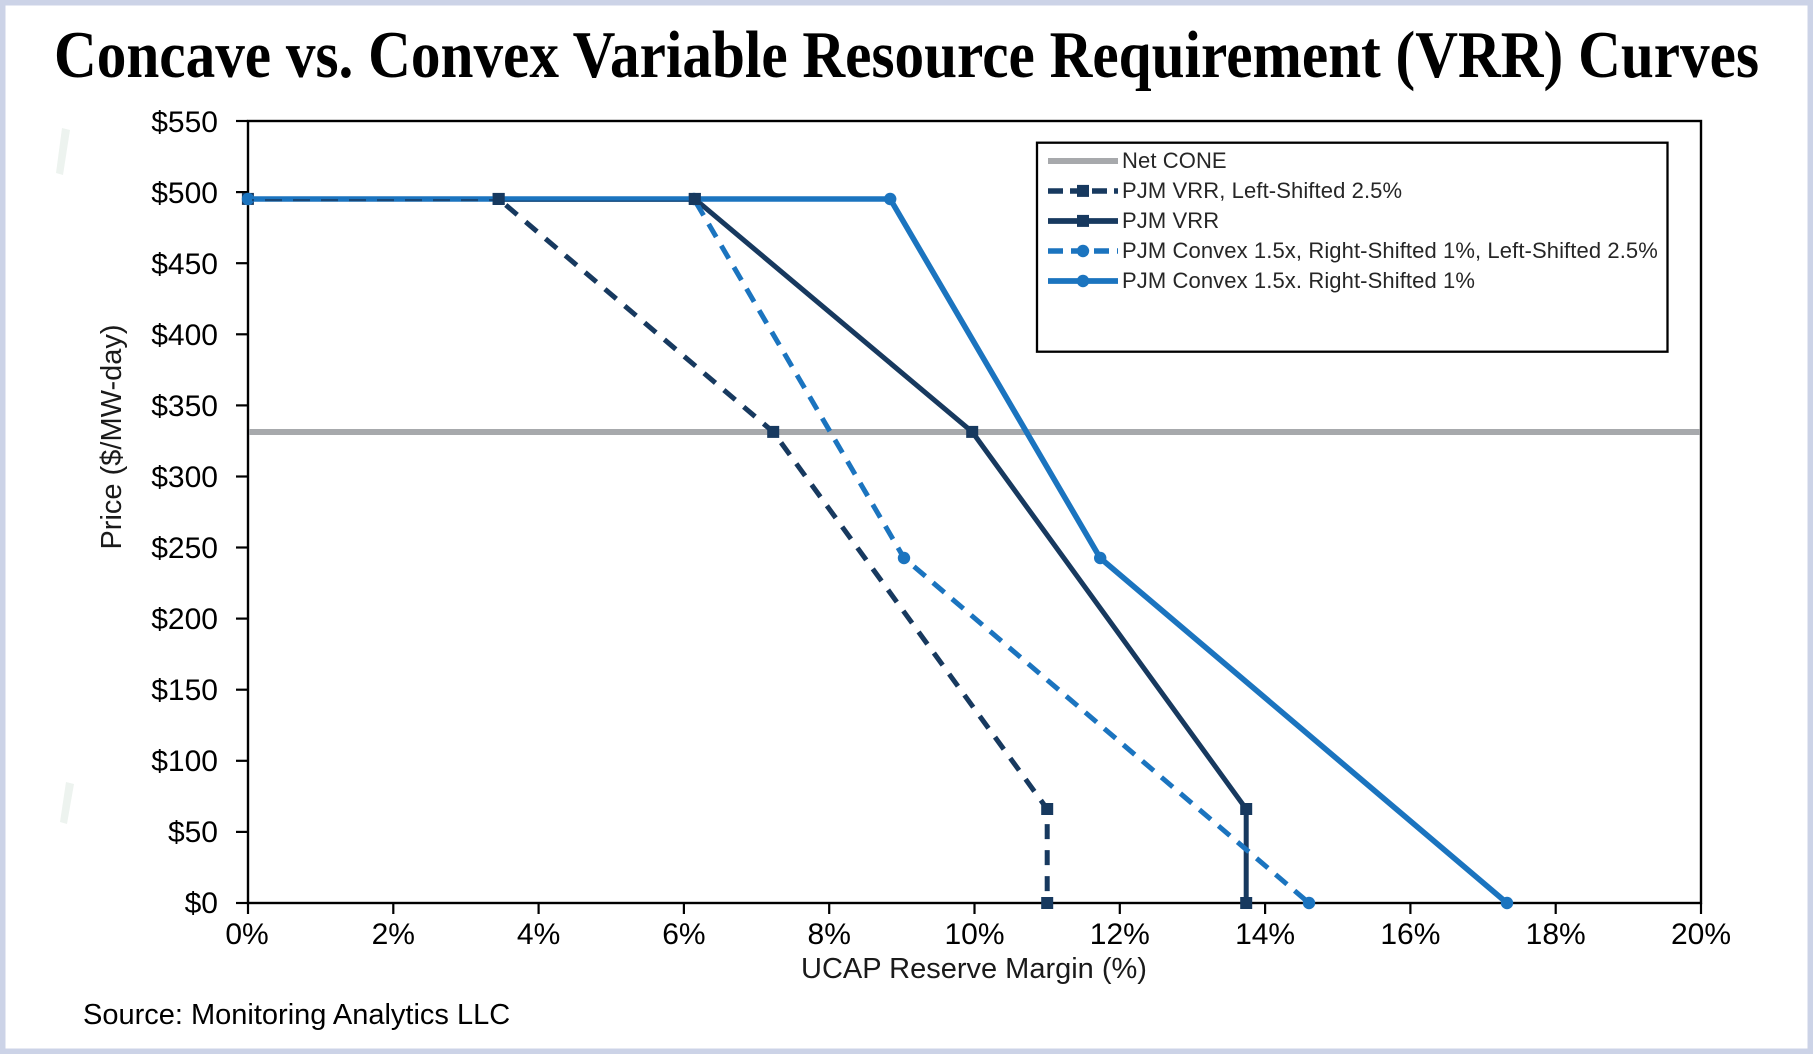 This screenshot has width=1813, height=1054. What do you see at coordinates (184, 761) in the screenshot?
I see `svg-text: $100` at bounding box center [184, 761].